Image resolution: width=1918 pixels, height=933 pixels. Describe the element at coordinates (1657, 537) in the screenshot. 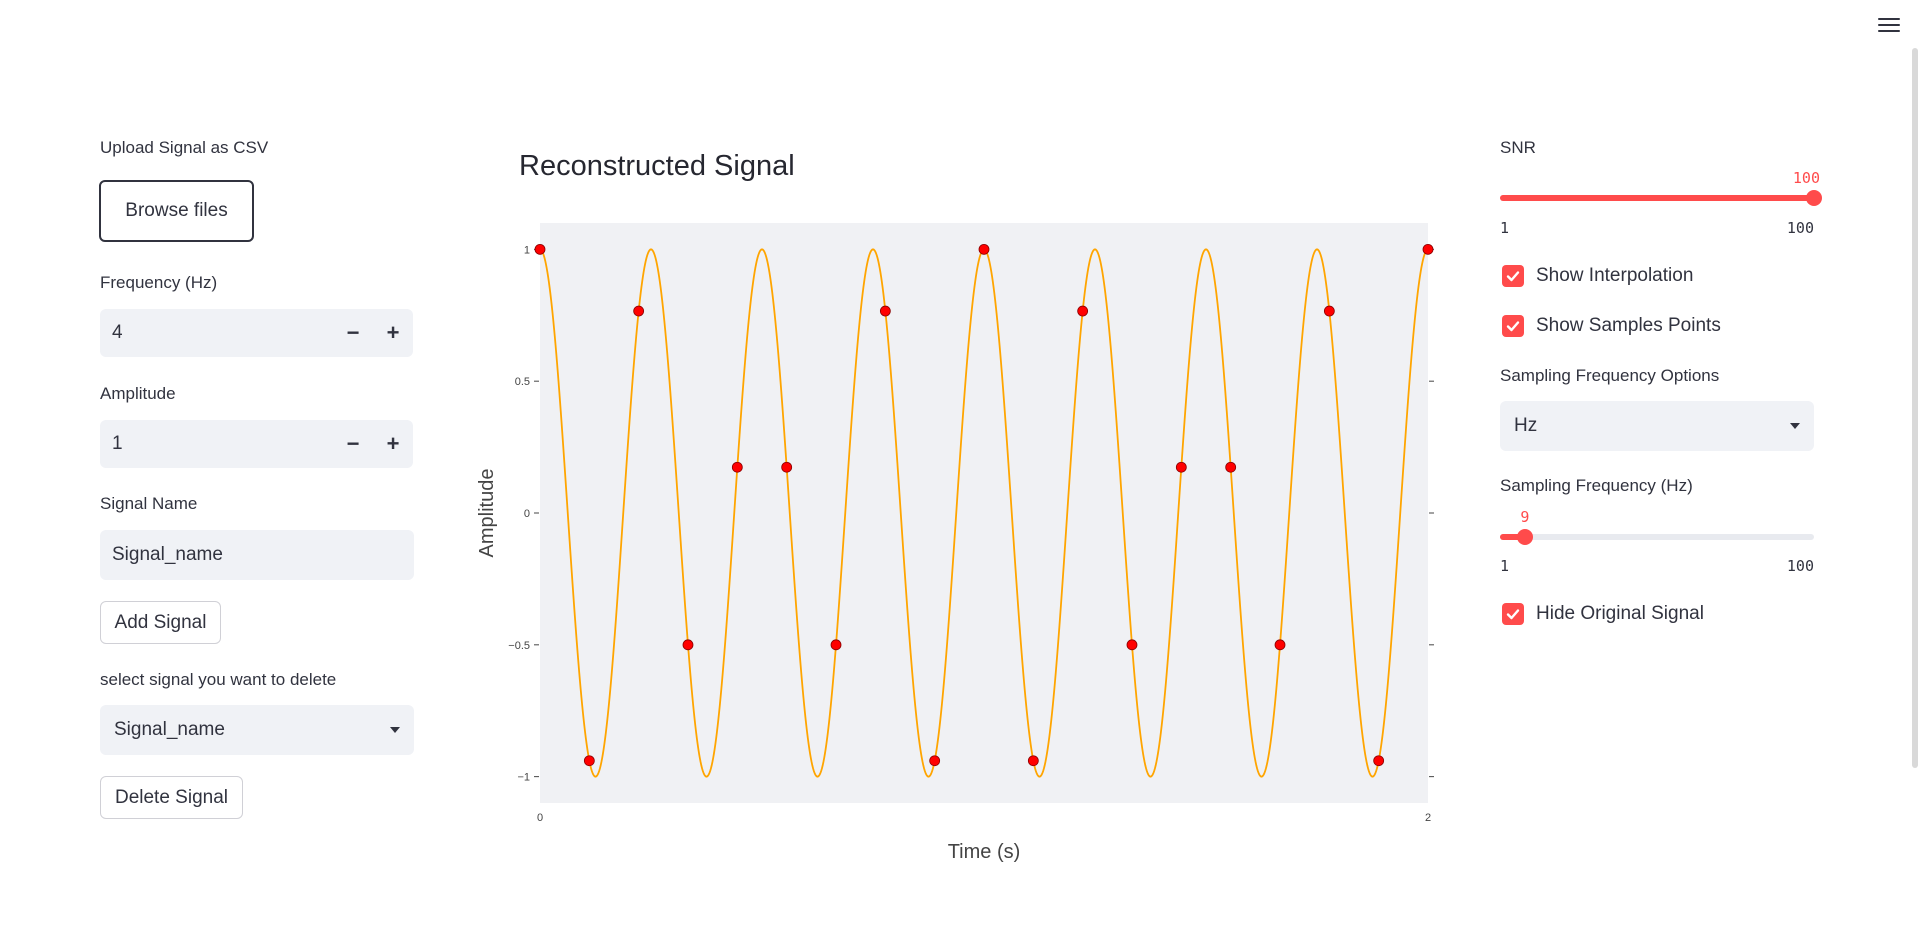

I see `sampling-frequency-slider` at that location.